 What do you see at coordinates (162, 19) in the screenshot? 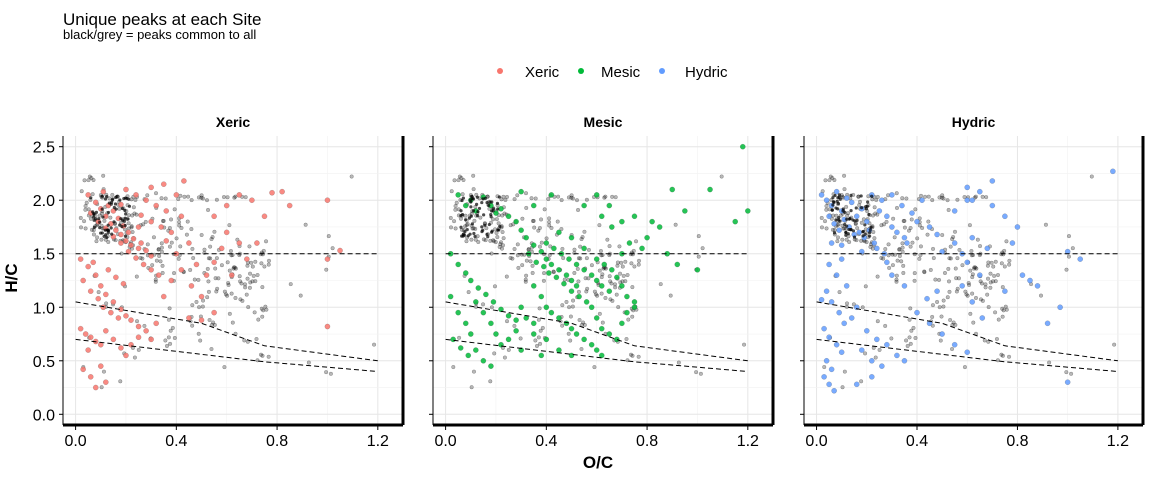
I see `chart-title: Unique peaks at each Site` at bounding box center [162, 19].